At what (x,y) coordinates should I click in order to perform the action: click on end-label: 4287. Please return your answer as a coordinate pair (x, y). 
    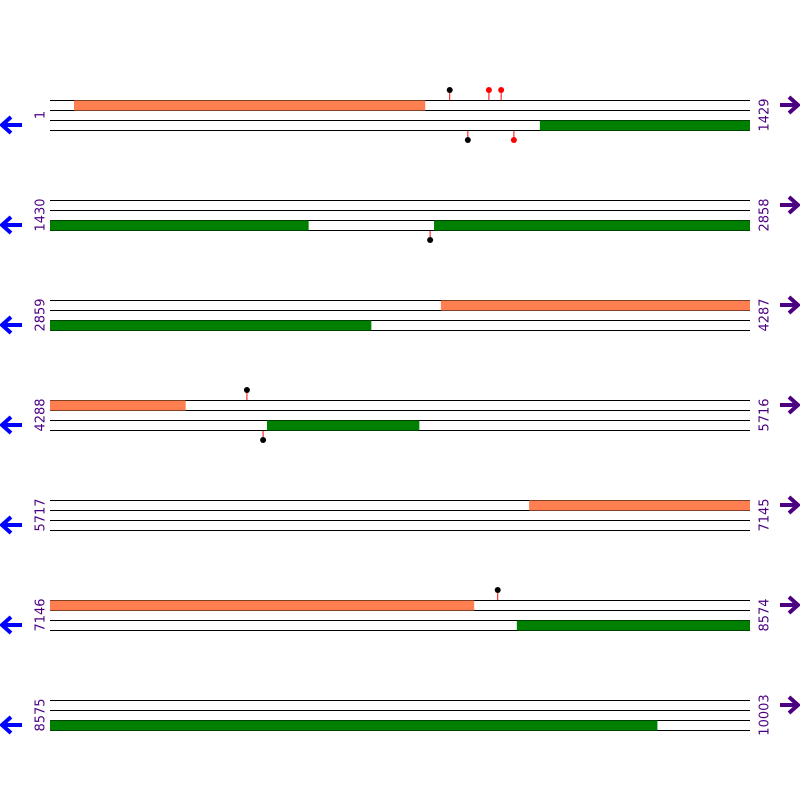
    Looking at the image, I should click on (765, 314).